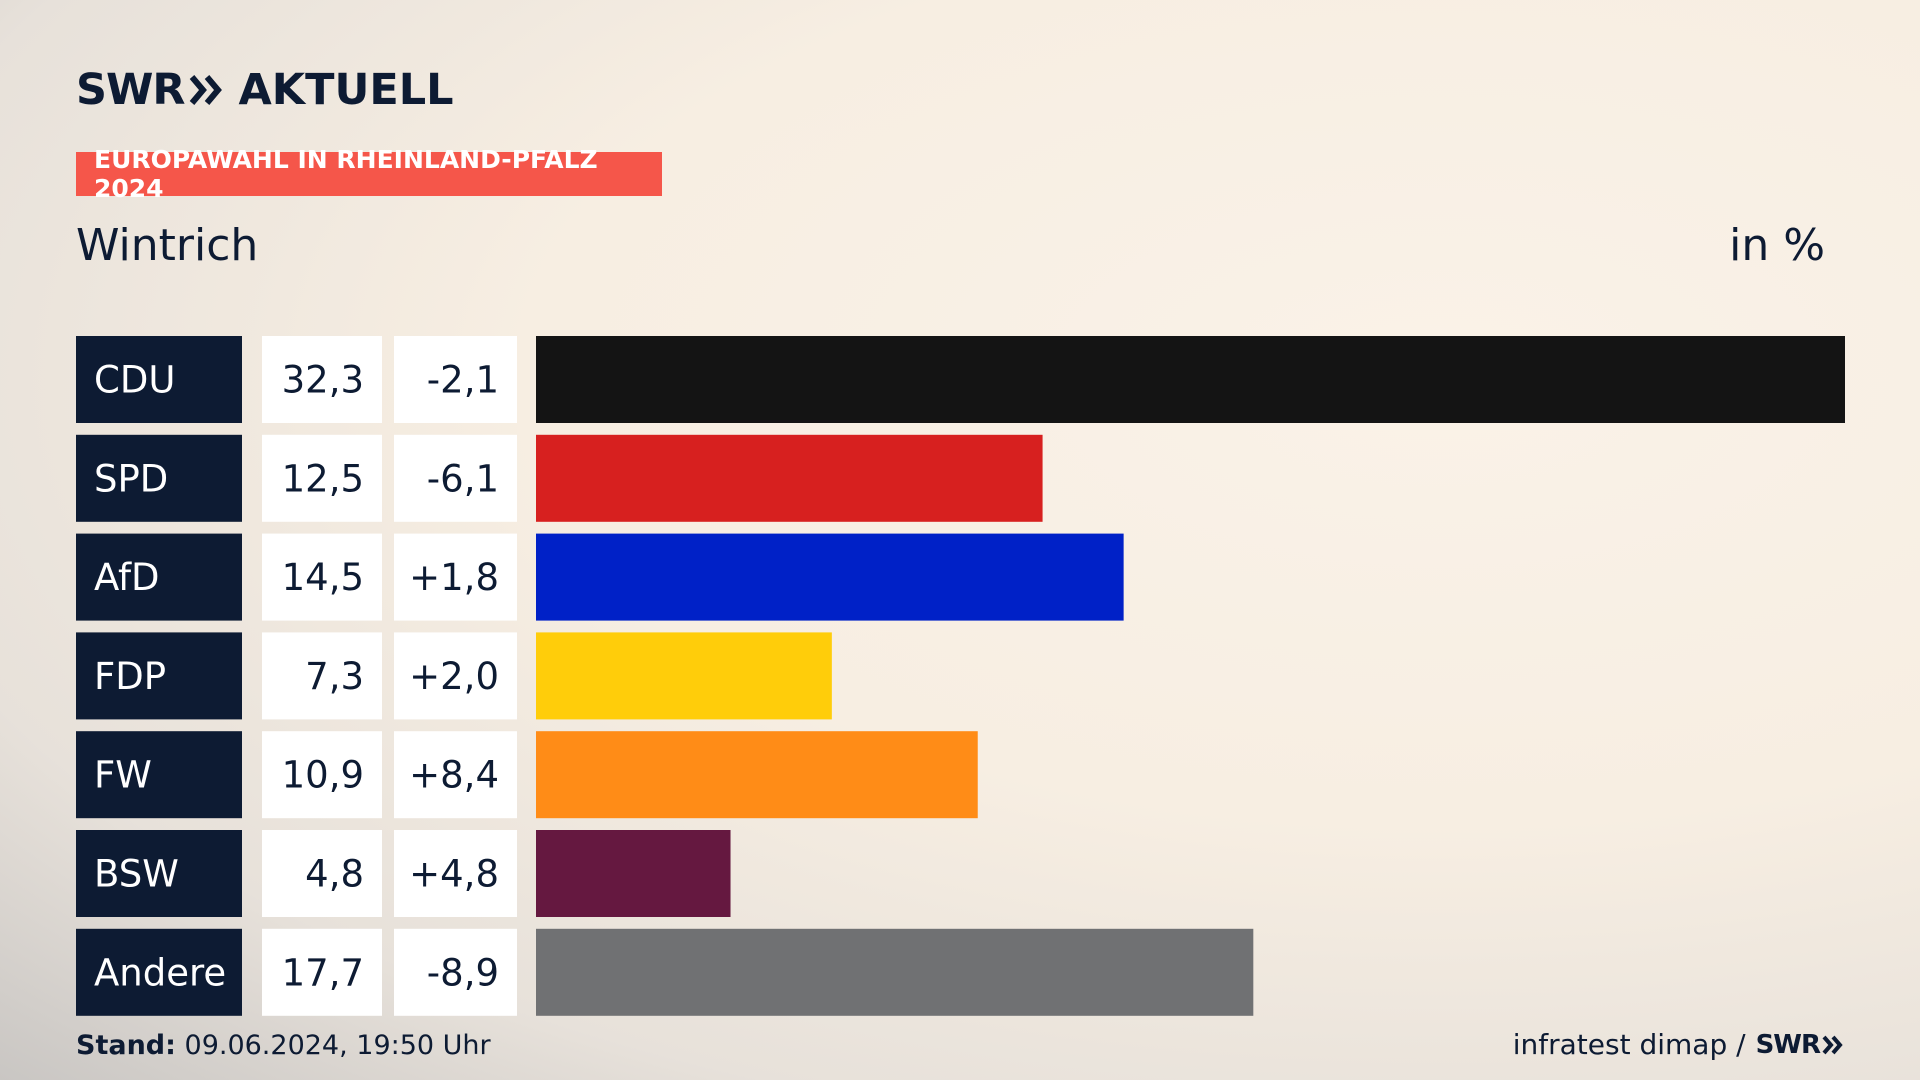 The image size is (1920, 1080). I want to click on source-credit: infratest dimap / SWR, so click(1678, 1044).